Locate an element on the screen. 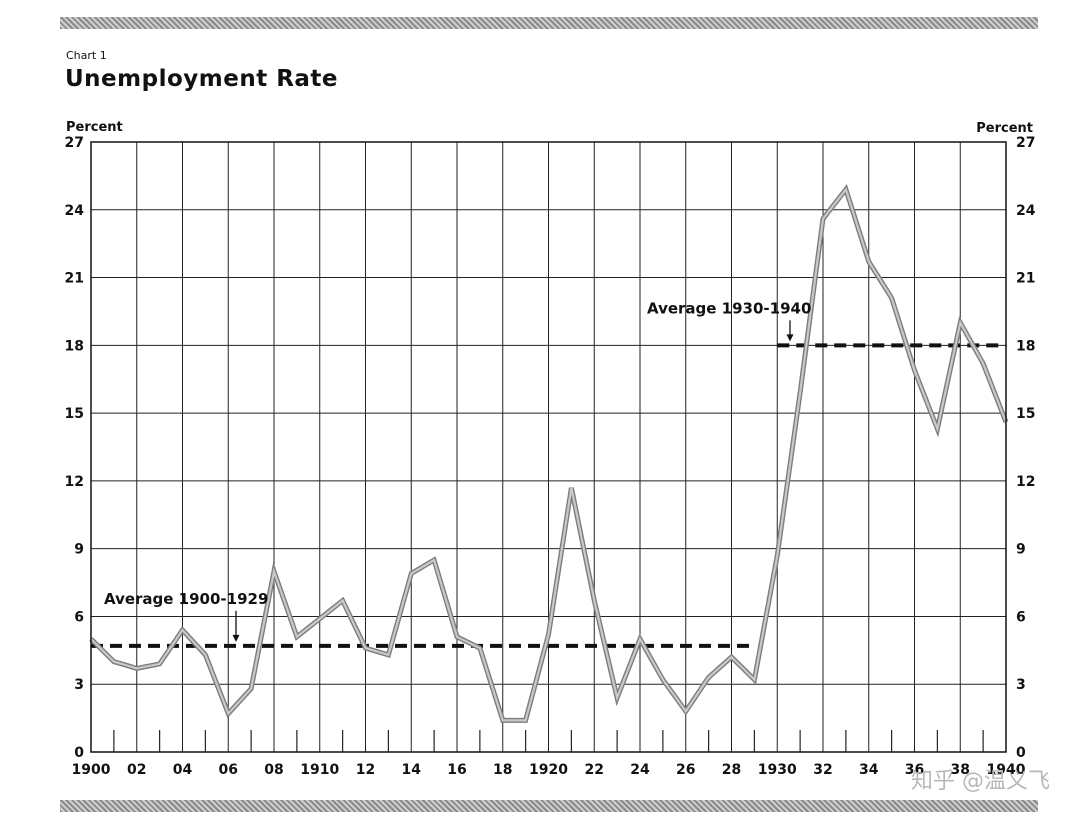 This screenshot has width=1078, height=826. x-tick-label: 1910 is located at coordinates (319, 770).